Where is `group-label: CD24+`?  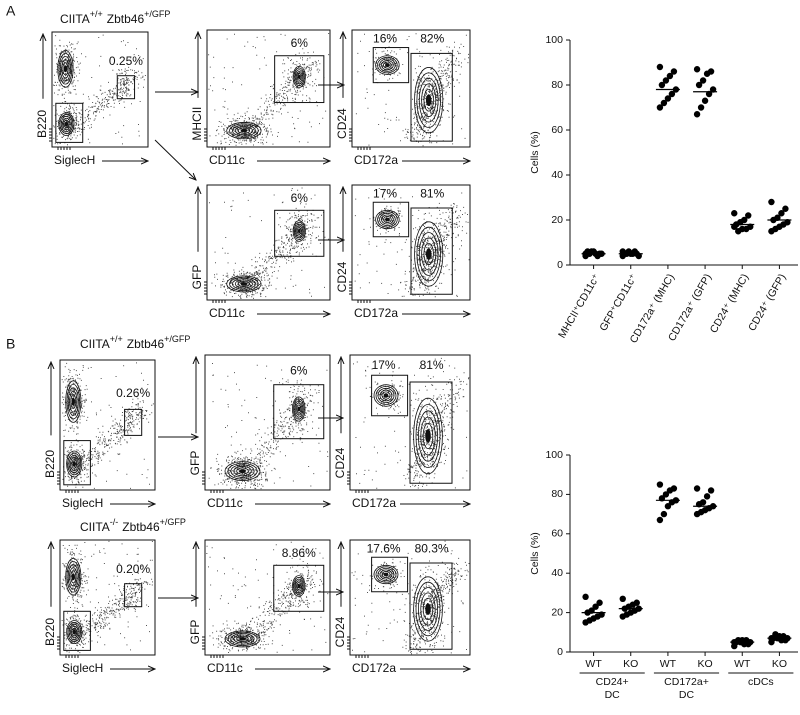
group-label: CD24+ is located at coordinates (612, 682).